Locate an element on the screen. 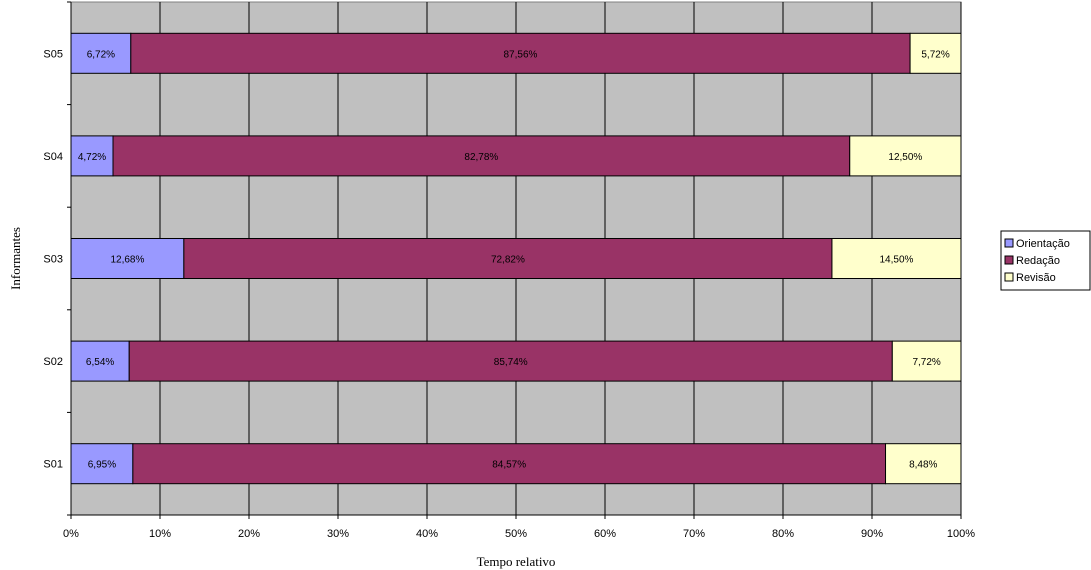  x-tick-label: 50% is located at coordinates (516, 534).